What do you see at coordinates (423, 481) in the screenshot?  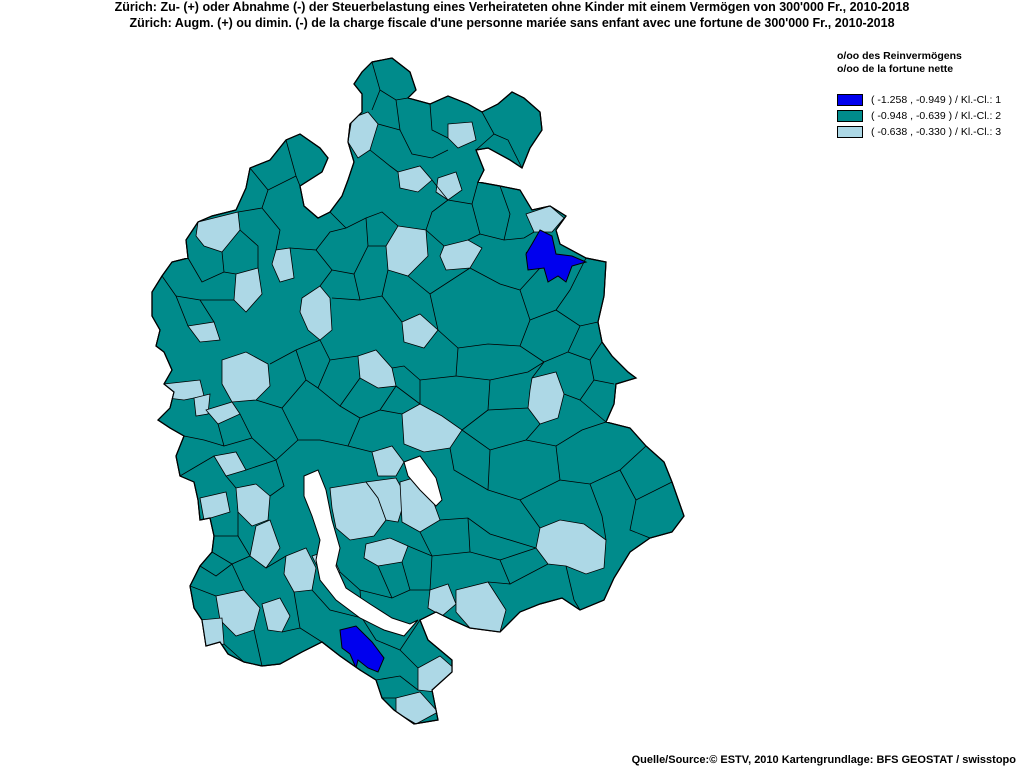 I see `greifensee` at bounding box center [423, 481].